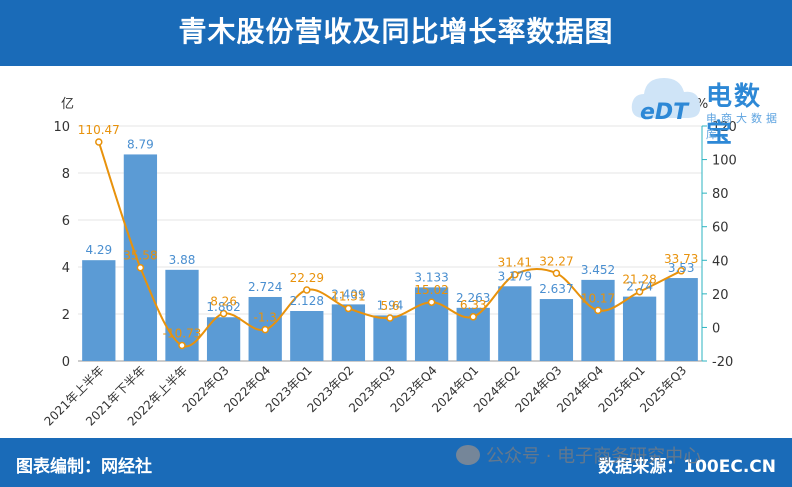 Image resolution: width=792 pixels, height=487 pixels. What do you see at coordinates (182, 333) in the screenshot?
I see `line-value-label: -10.73` at bounding box center [182, 333].